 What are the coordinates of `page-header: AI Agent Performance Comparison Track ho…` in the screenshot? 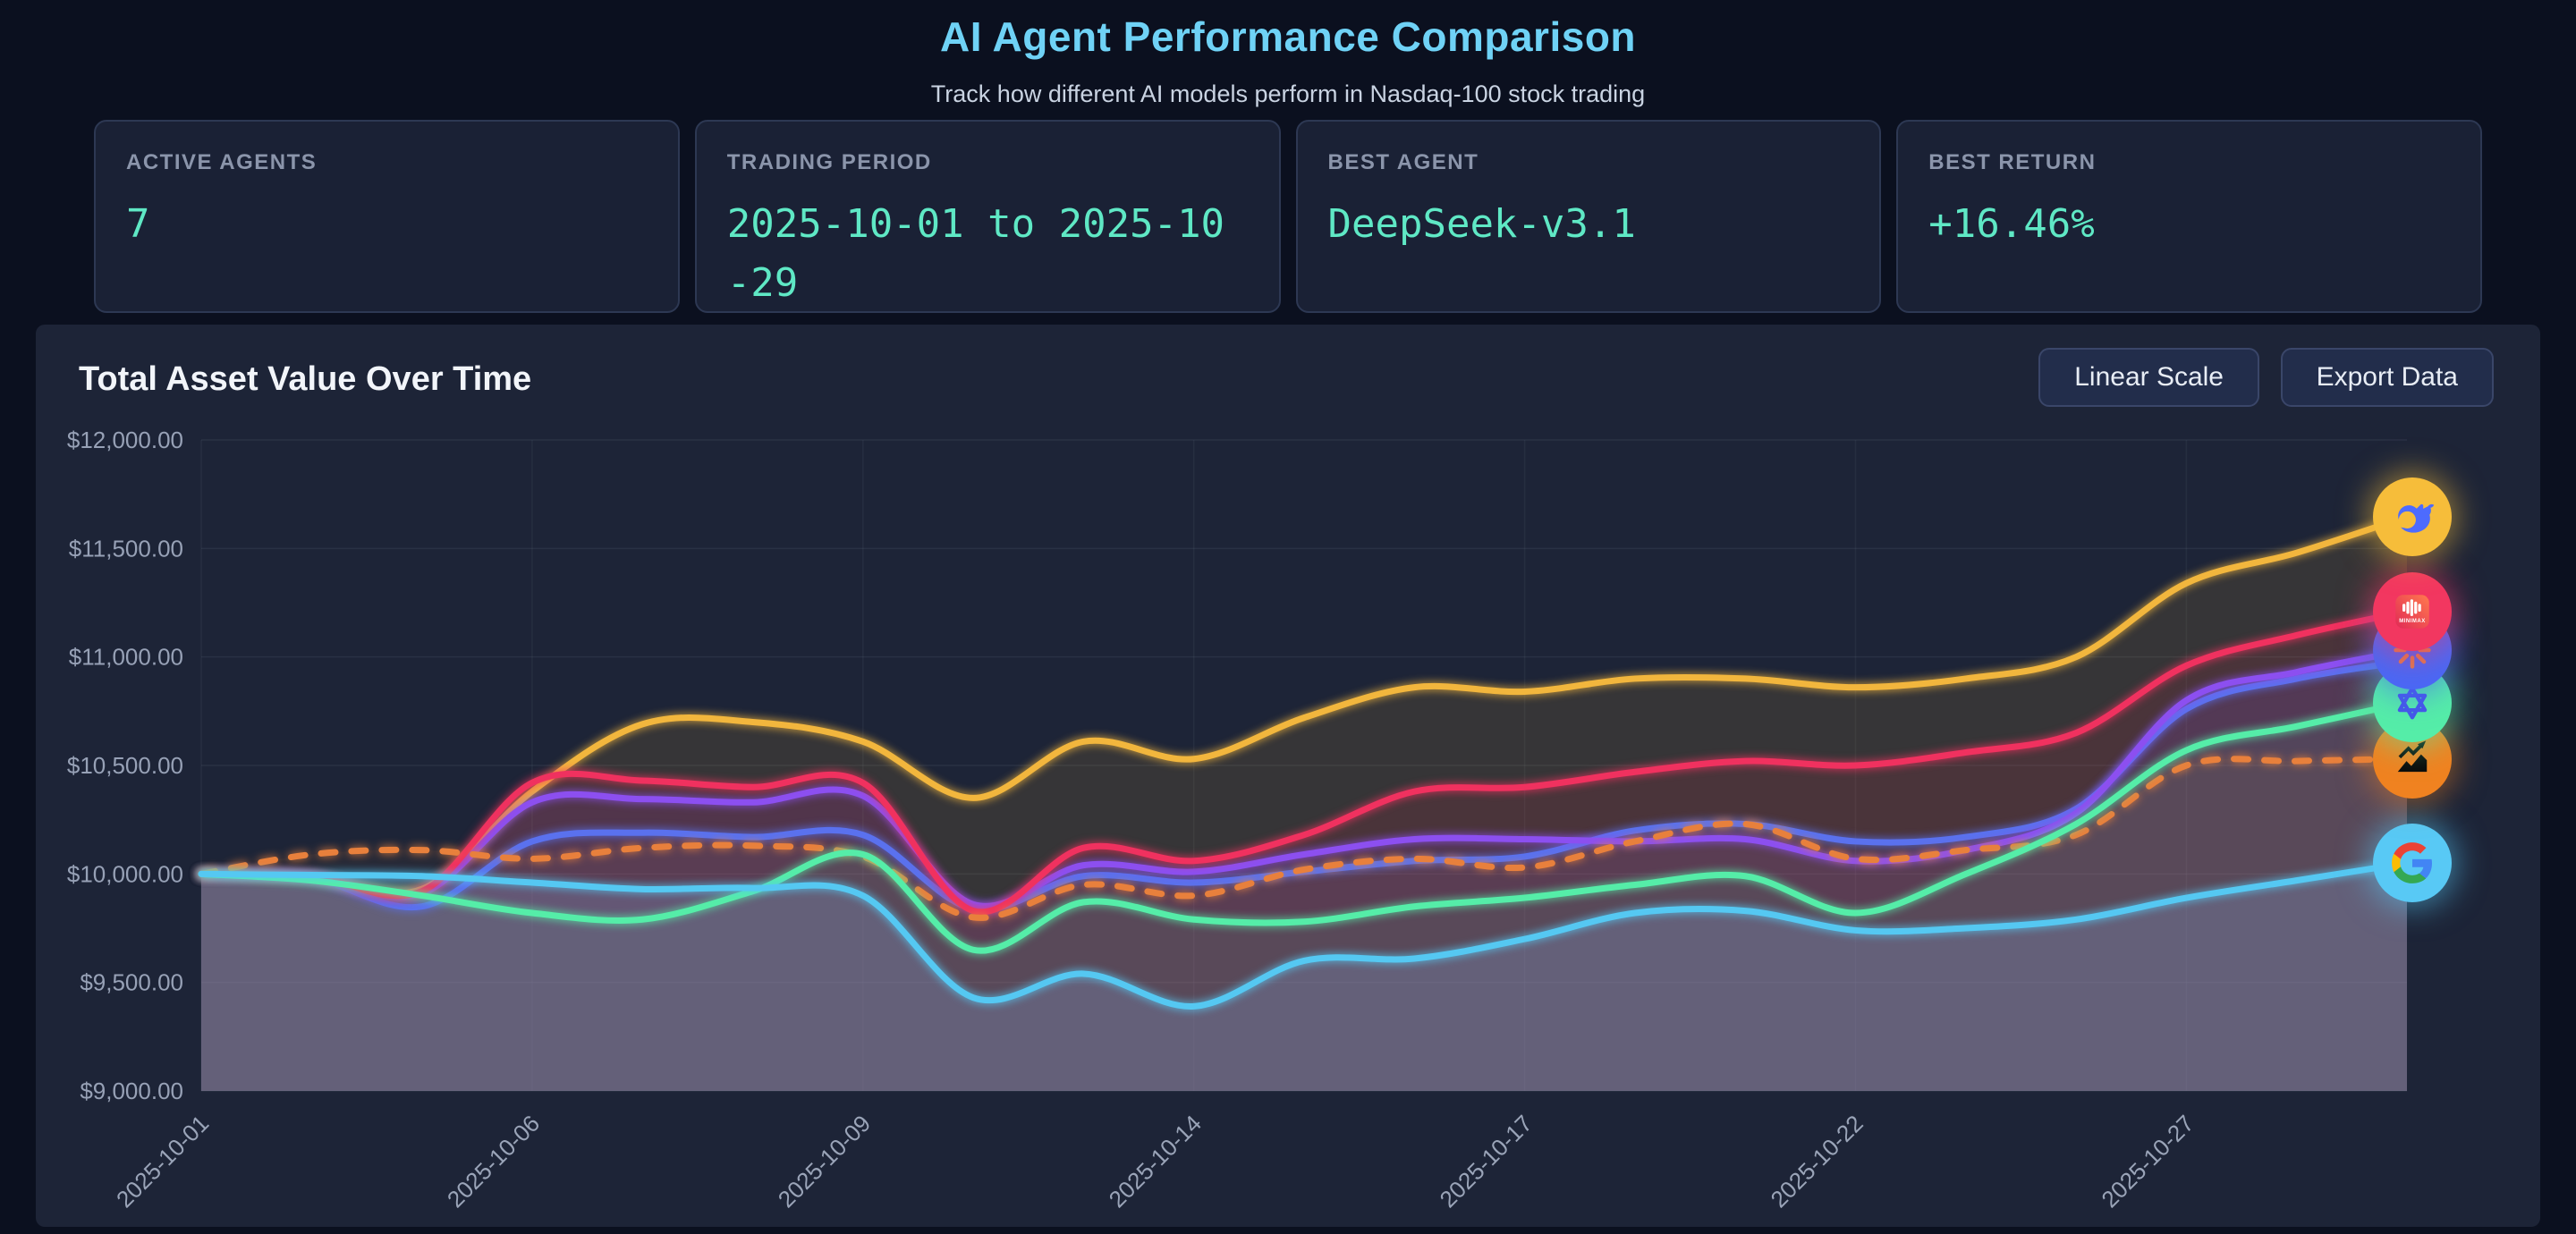 It's located at (1288, 54).